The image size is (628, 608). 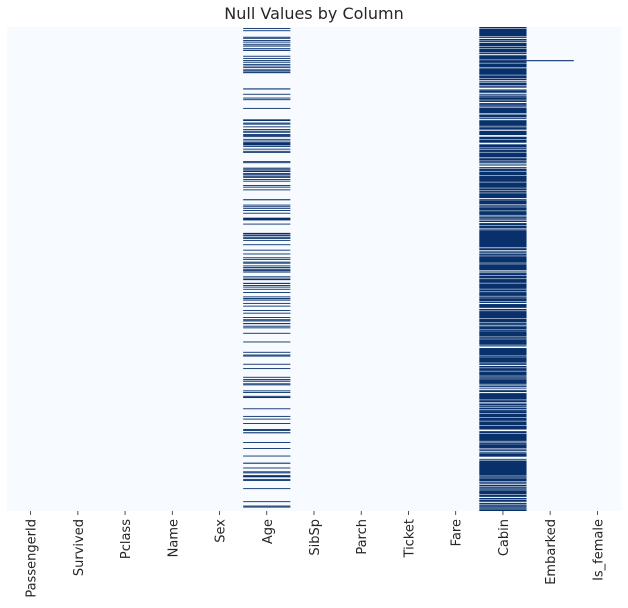 I want to click on x-tick-label: PassengerId, so click(x=32, y=558).